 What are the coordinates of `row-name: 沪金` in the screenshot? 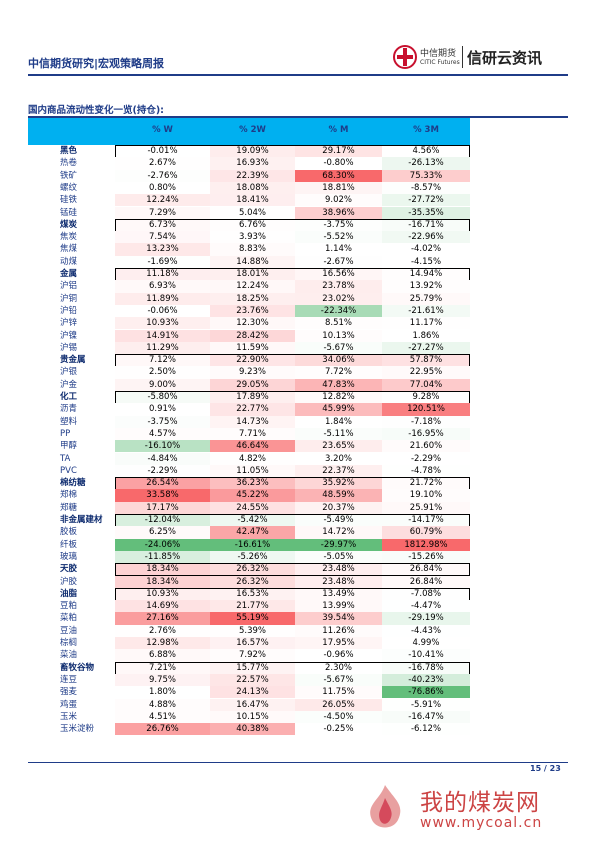 It's located at (69, 384).